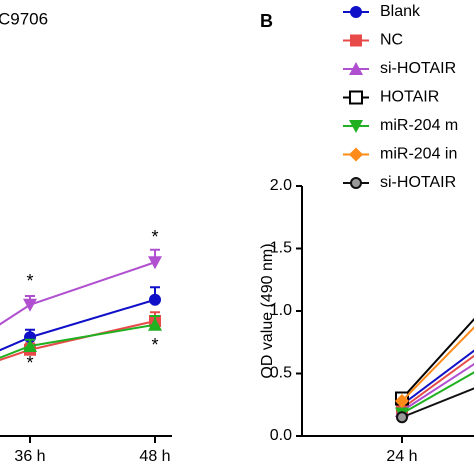 The image size is (474, 474). What do you see at coordinates (409, 97) in the screenshot?
I see `legend-label: HOTAIR` at bounding box center [409, 97].